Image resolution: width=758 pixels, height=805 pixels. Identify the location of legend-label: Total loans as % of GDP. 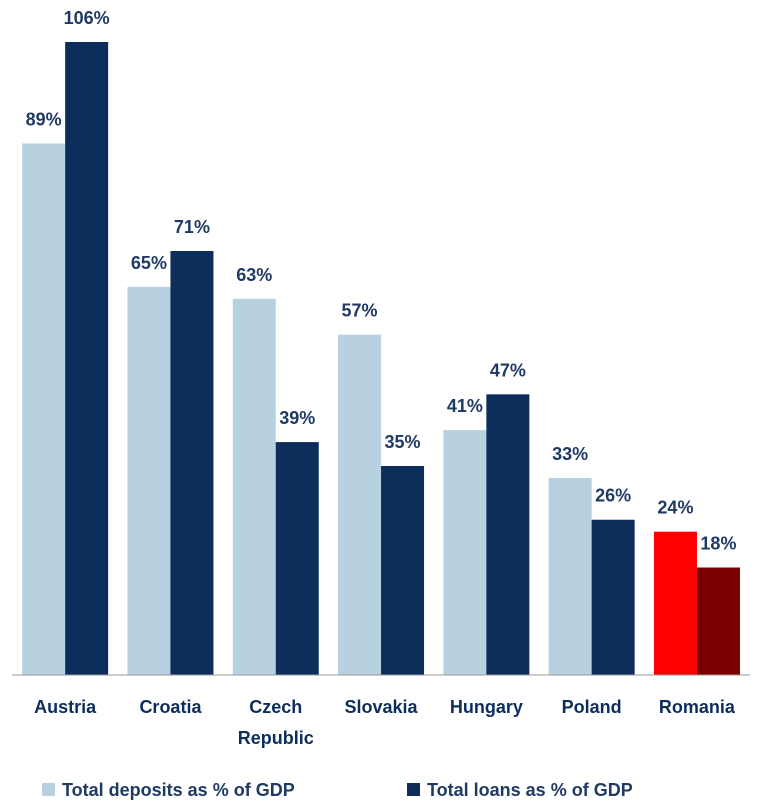
(530, 790).